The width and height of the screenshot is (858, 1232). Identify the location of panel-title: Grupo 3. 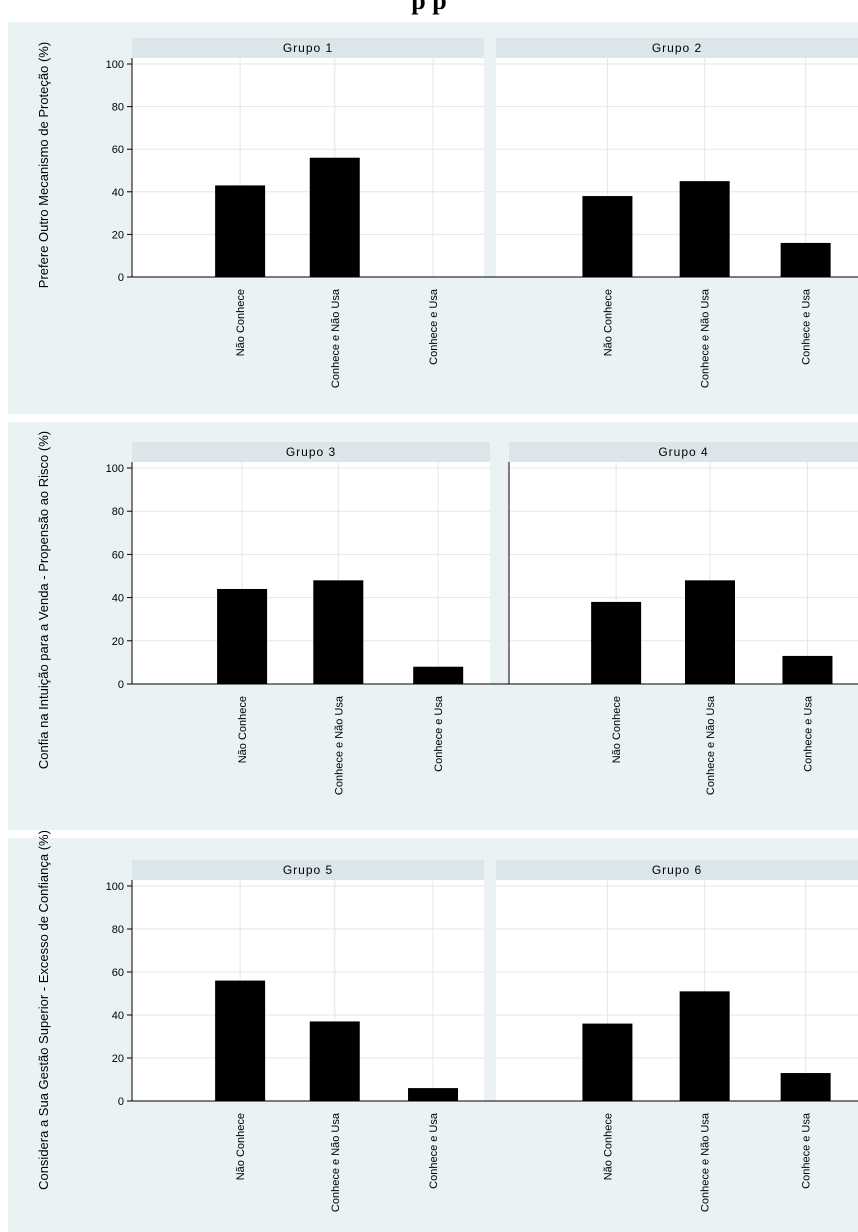
(311, 452).